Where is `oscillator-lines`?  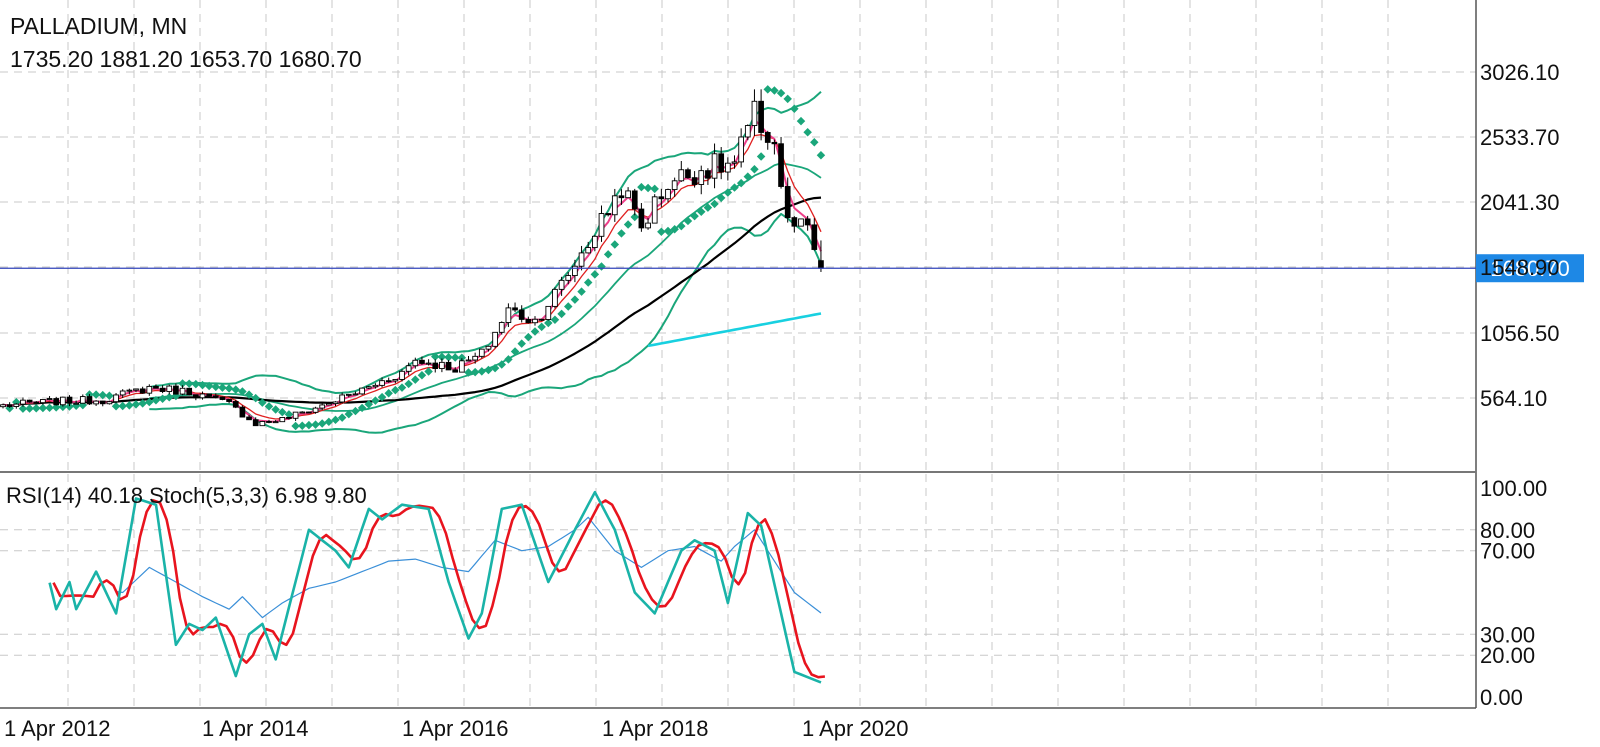
oscillator-lines is located at coordinates (437, 587).